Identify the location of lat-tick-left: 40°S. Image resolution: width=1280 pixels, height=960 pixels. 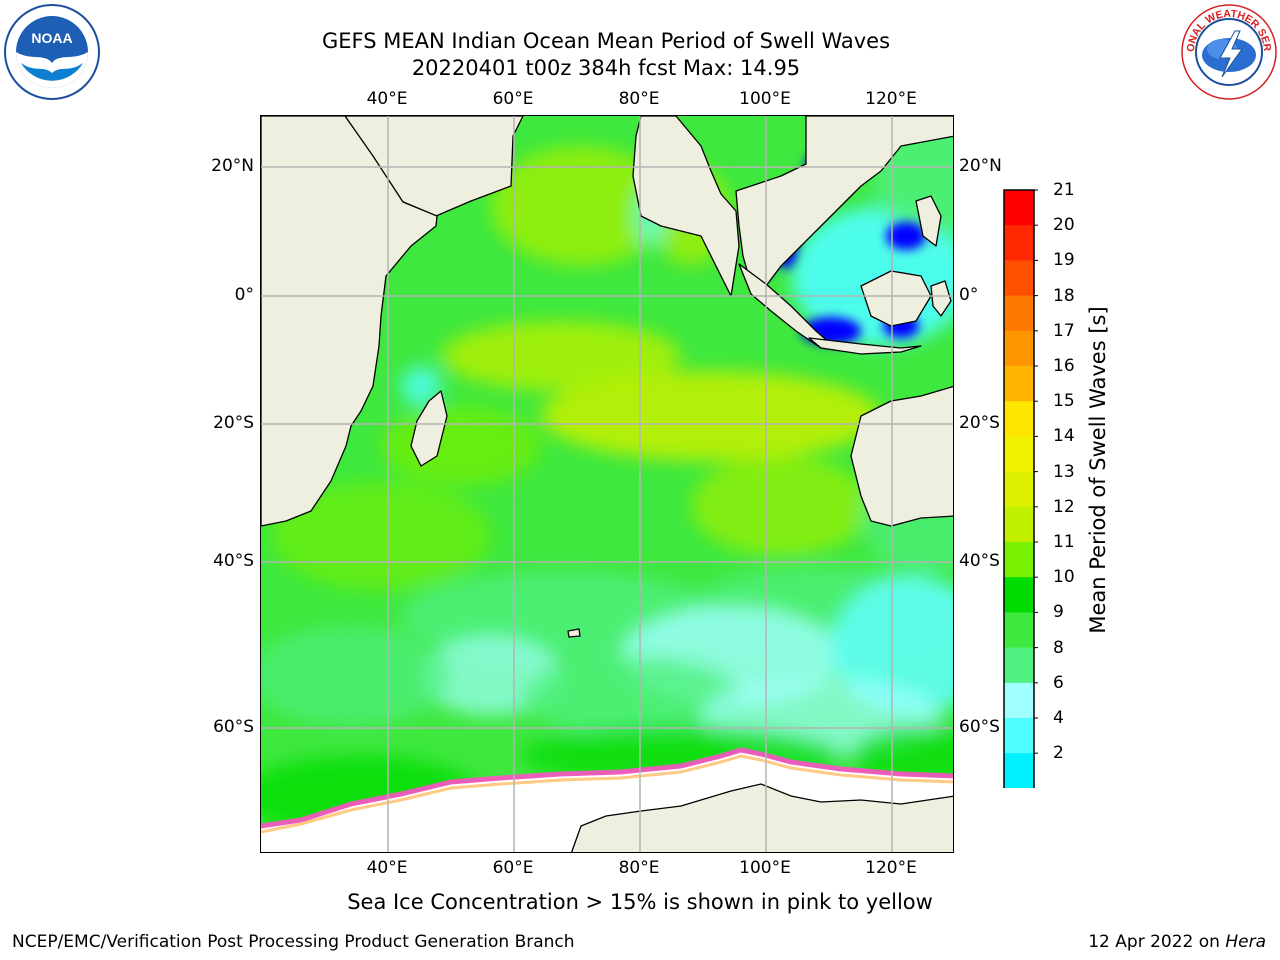
(233, 561).